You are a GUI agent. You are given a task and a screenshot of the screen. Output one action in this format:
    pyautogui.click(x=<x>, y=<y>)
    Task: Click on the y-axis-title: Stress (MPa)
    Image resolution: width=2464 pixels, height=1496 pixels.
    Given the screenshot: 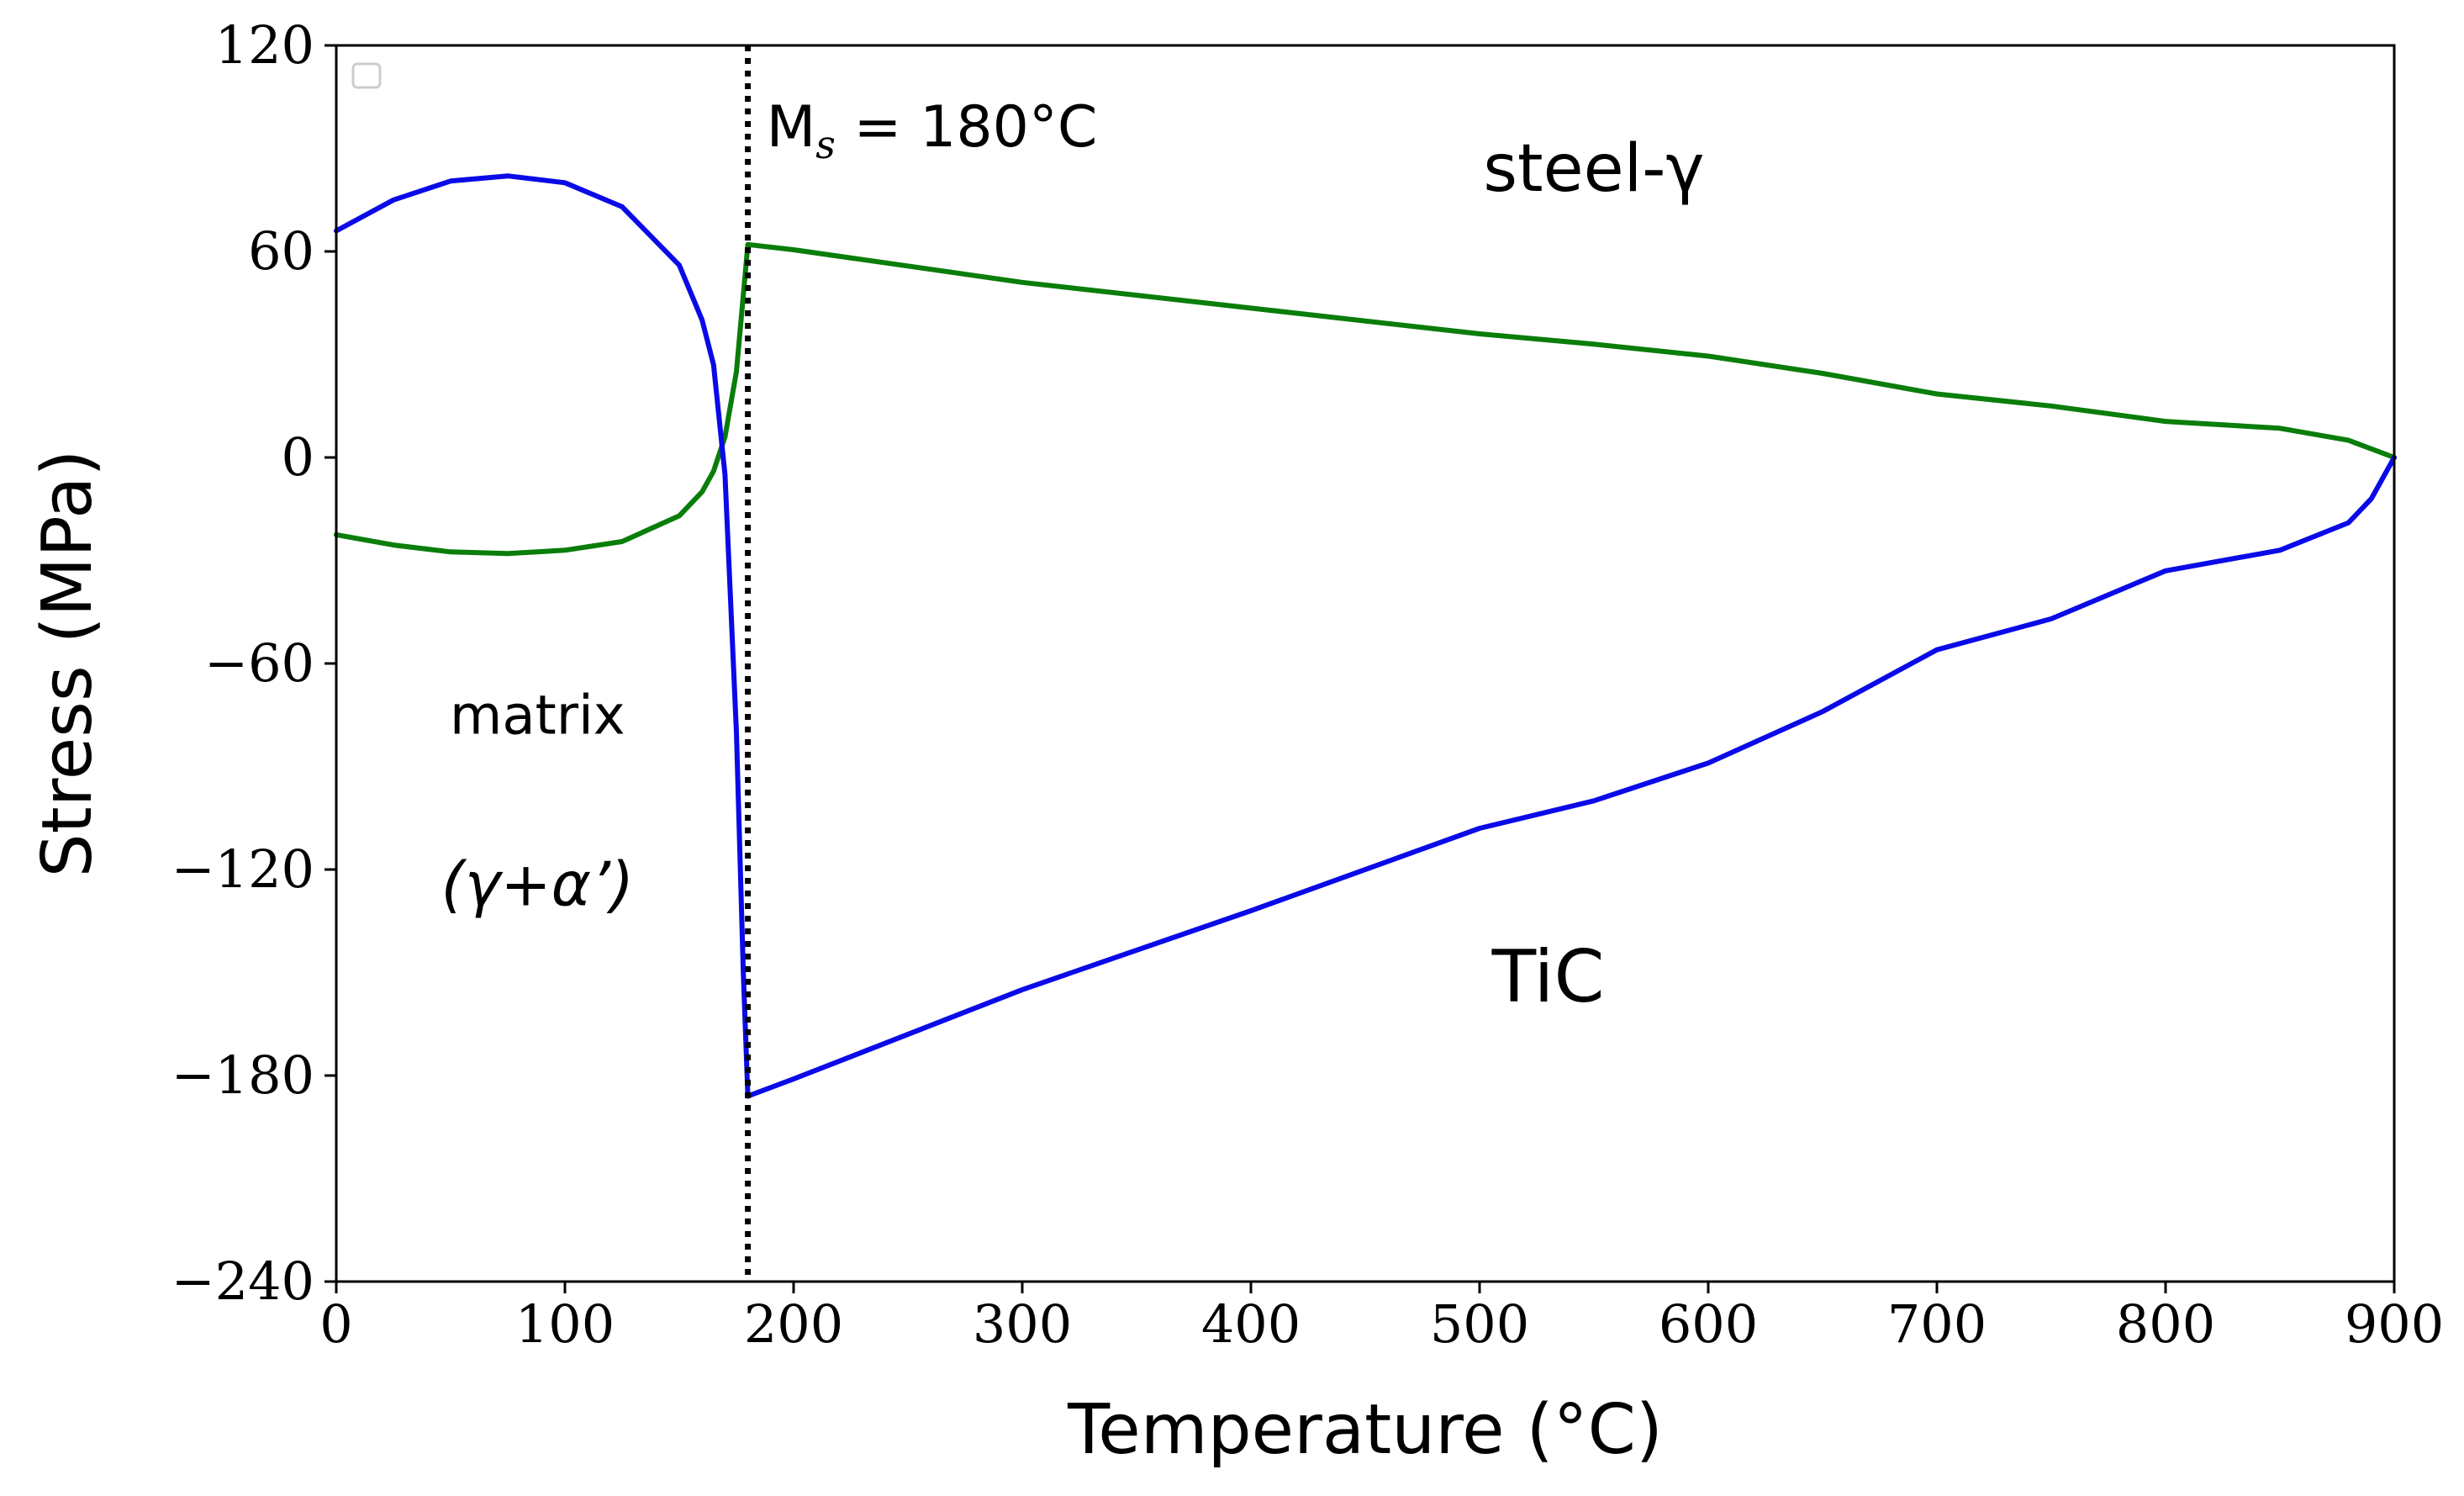 What is the action you would take?
    pyautogui.click(x=68, y=664)
    